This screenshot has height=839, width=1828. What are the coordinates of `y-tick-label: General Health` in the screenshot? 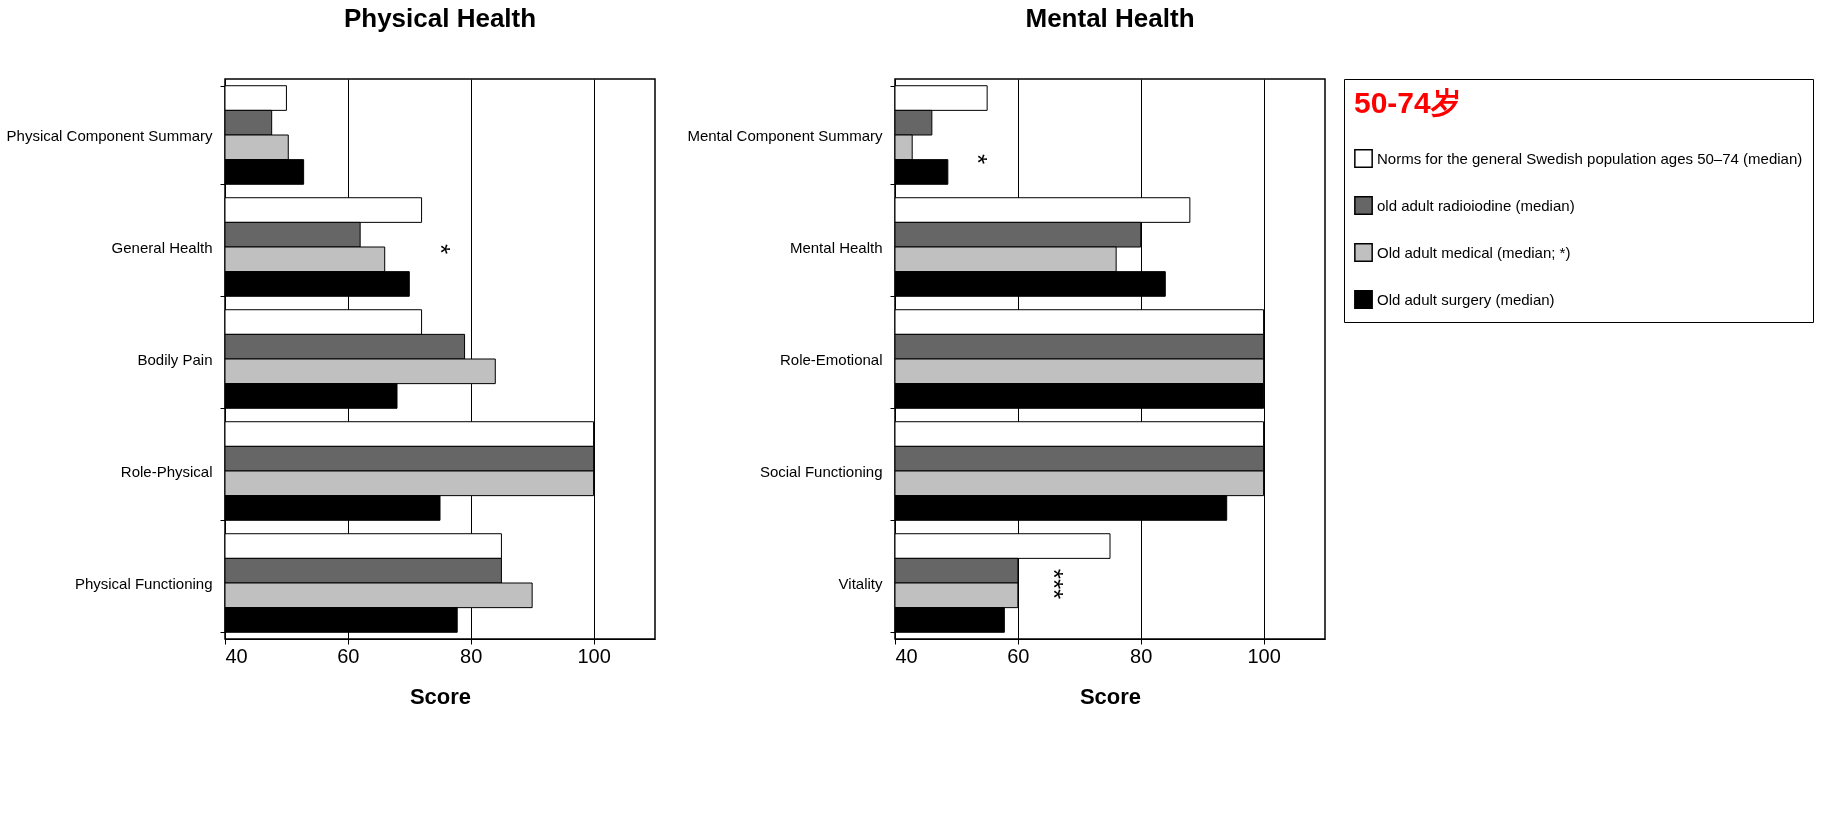 It's located at (162, 247).